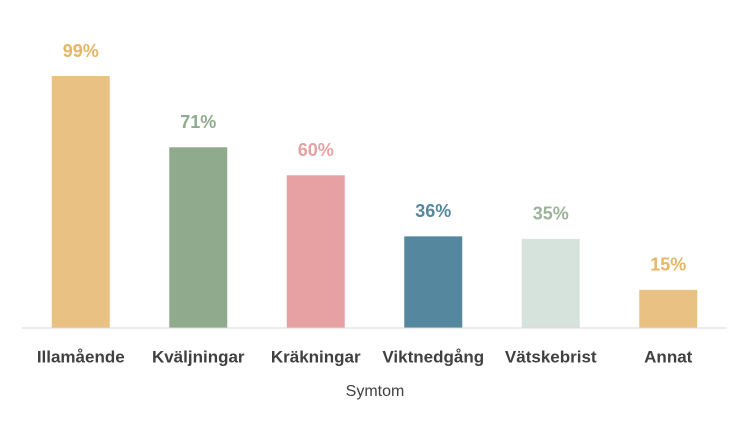  What do you see at coordinates (81, 51) in the screenshot?
I see `value-label: 99%` at bounding box center [81, 51].